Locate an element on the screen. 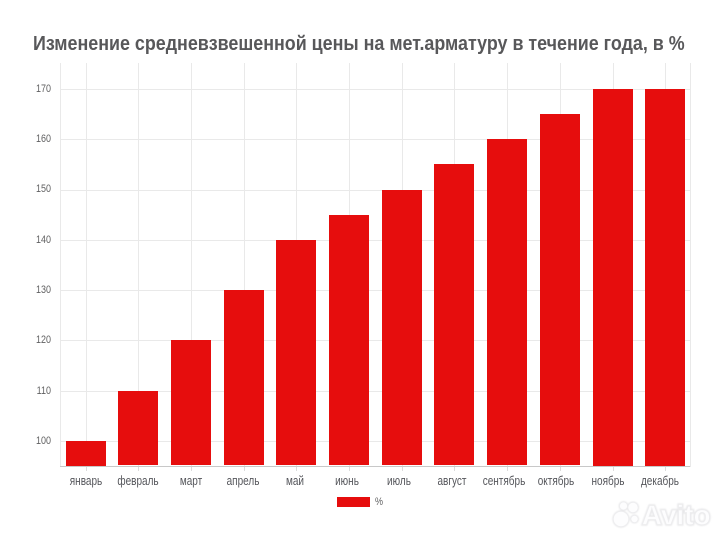 The height and width of the screenshot is (540, 720). svg-text: Avito is located at coordinates (676, 515).